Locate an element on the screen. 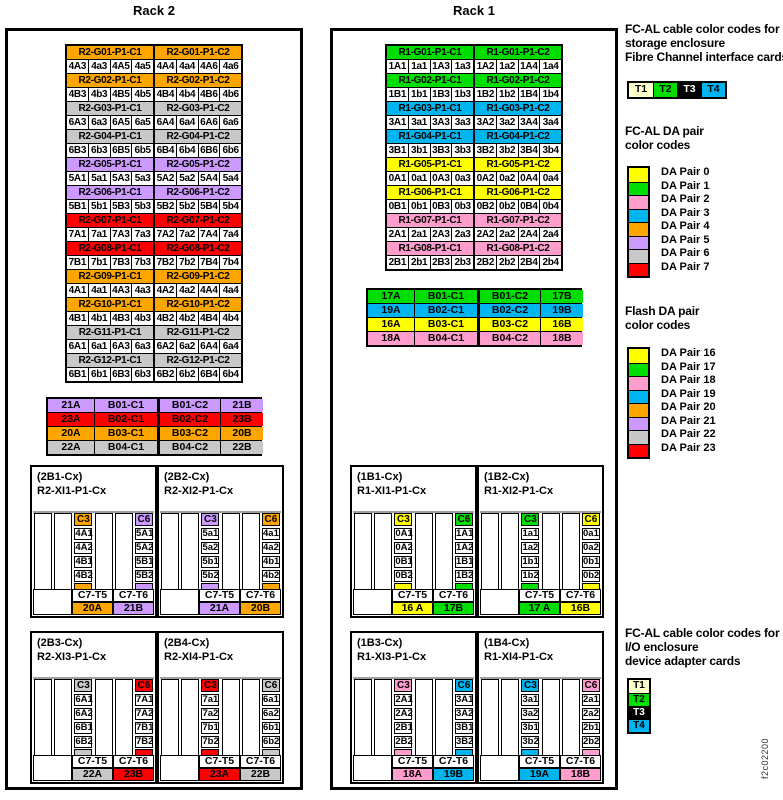 This screenshot has height=800, width=783. enclosure-header: R1-G07-P1-C2 is located at coordinates (518, 220).